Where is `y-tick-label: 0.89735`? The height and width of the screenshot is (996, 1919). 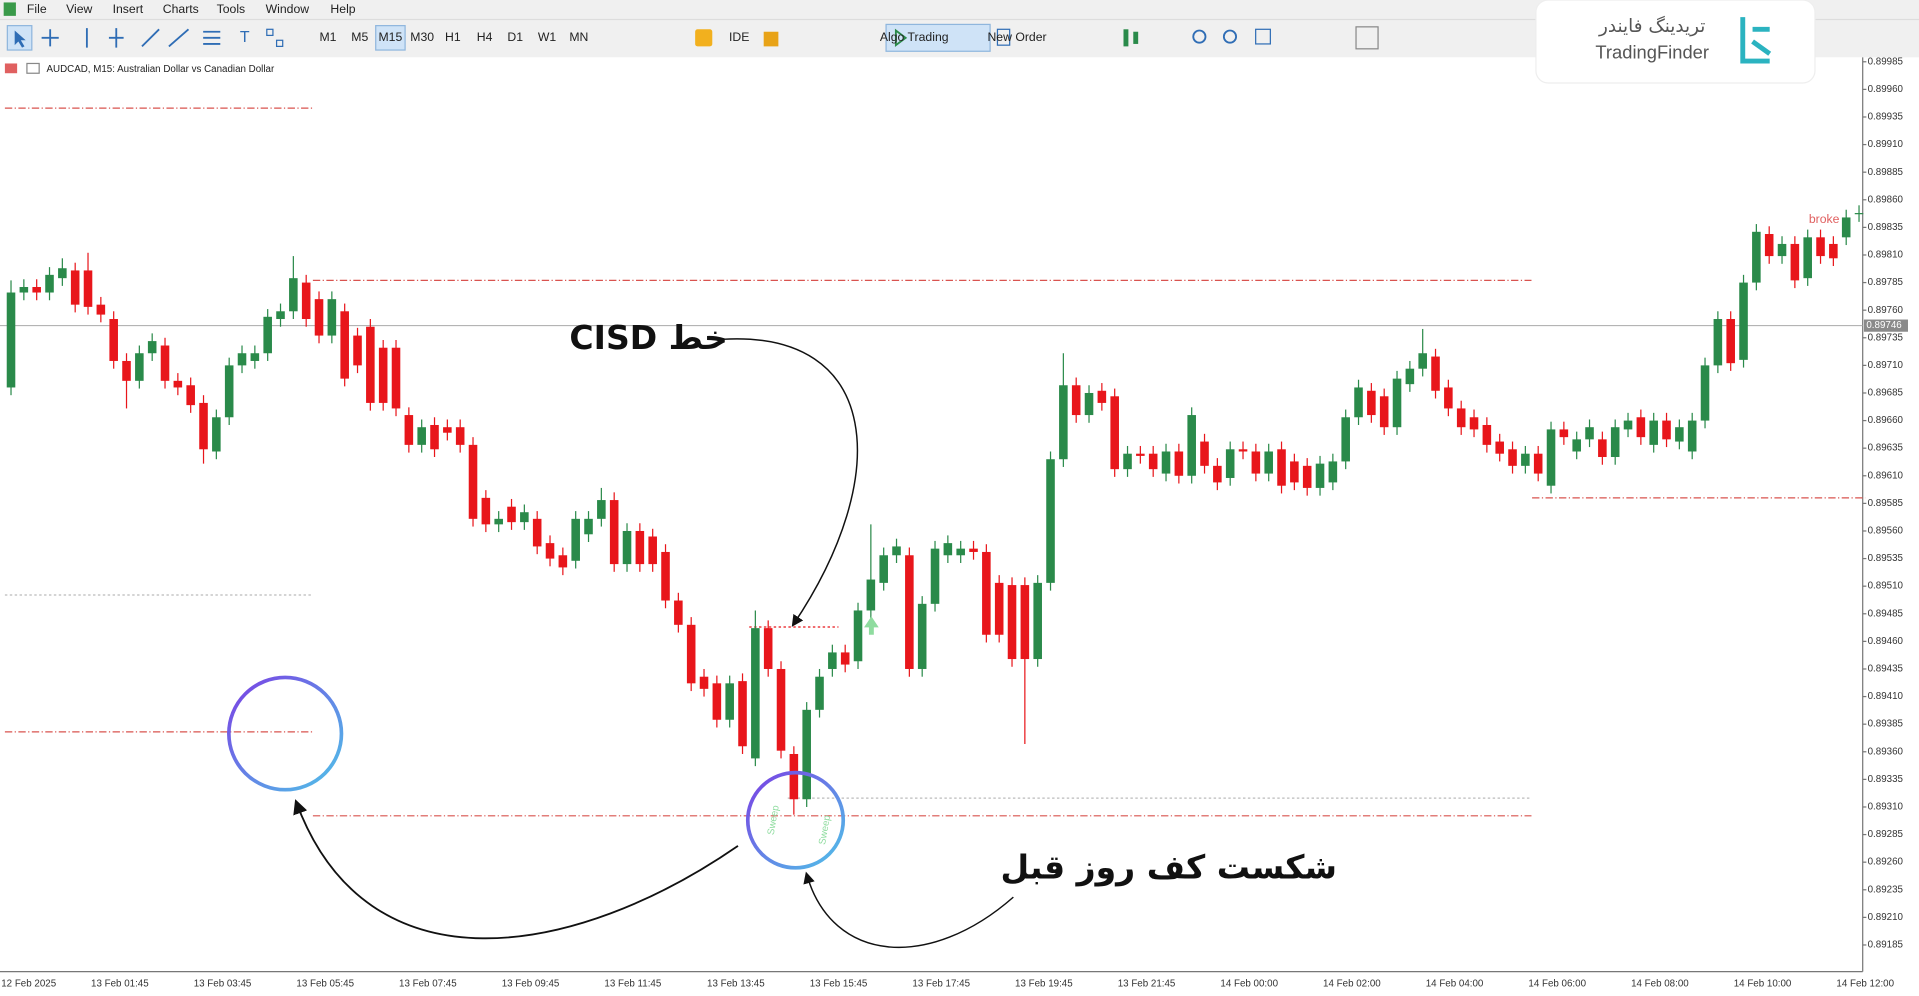
y-tick-label: 0.89735 is located at coordinates (1886, 337).